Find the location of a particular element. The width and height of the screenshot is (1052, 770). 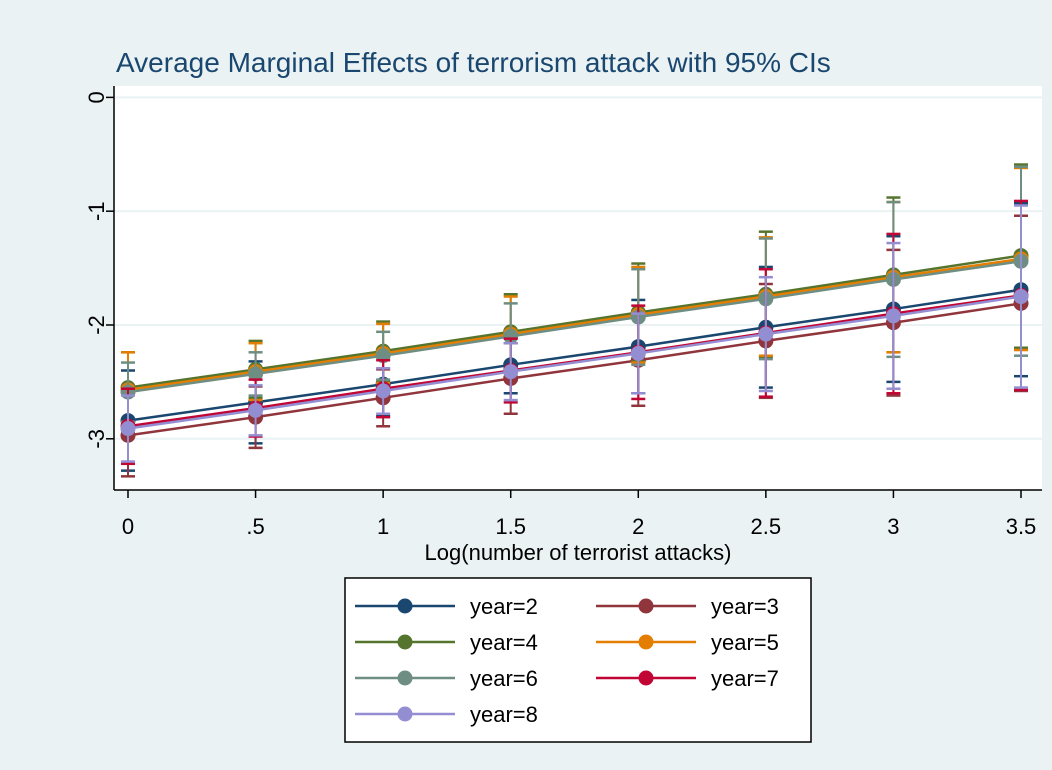

x-tick-label: 2.5 is located at coordinates (766, 526).